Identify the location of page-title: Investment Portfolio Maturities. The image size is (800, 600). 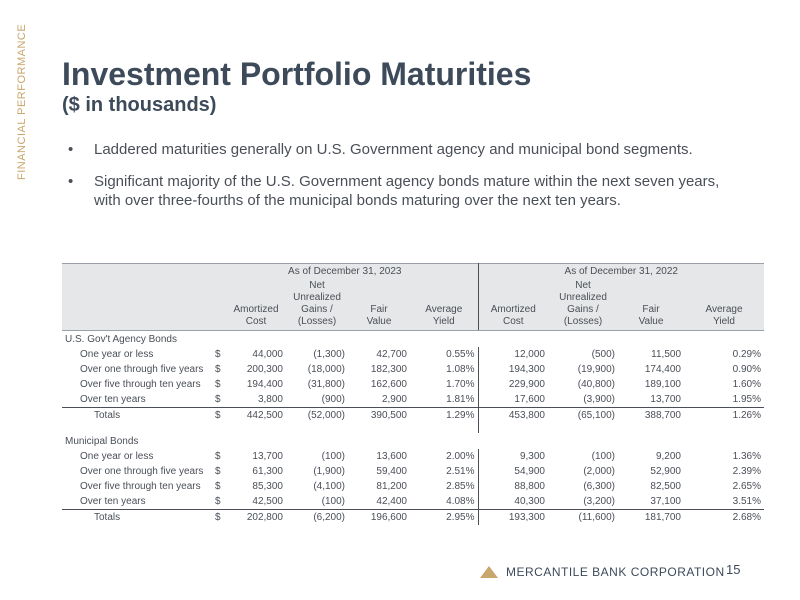
(297, 74).